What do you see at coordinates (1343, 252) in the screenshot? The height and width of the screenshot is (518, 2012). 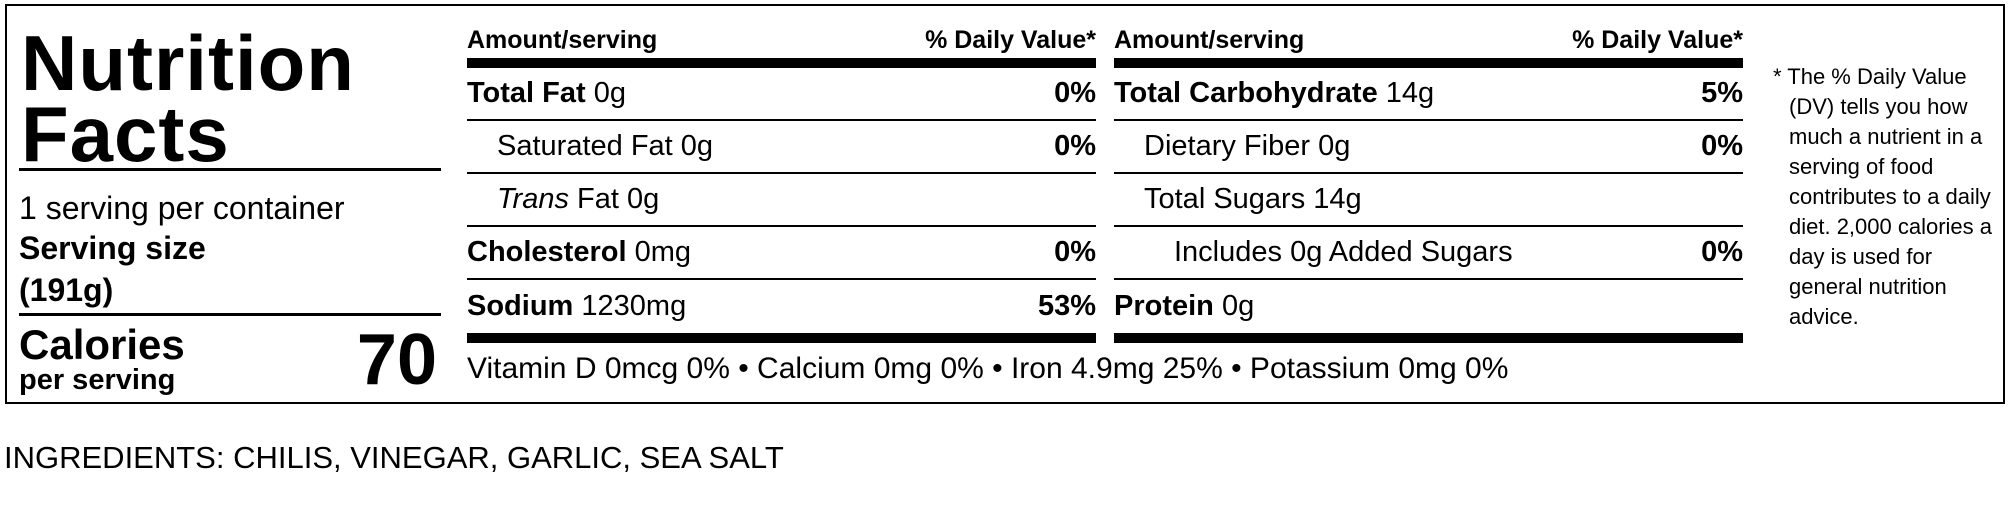 I see `nutrient-name: Includes 0g Added Sugars` at bounding box center [1343, 252].